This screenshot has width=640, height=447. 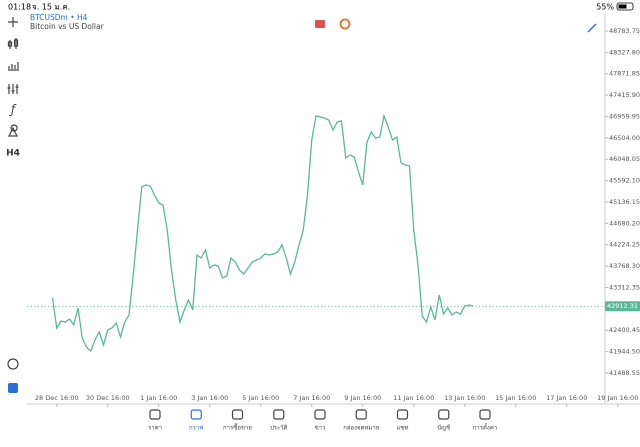 I want to click on y-tick-label: 43312.35, so click(x=624, y=287).